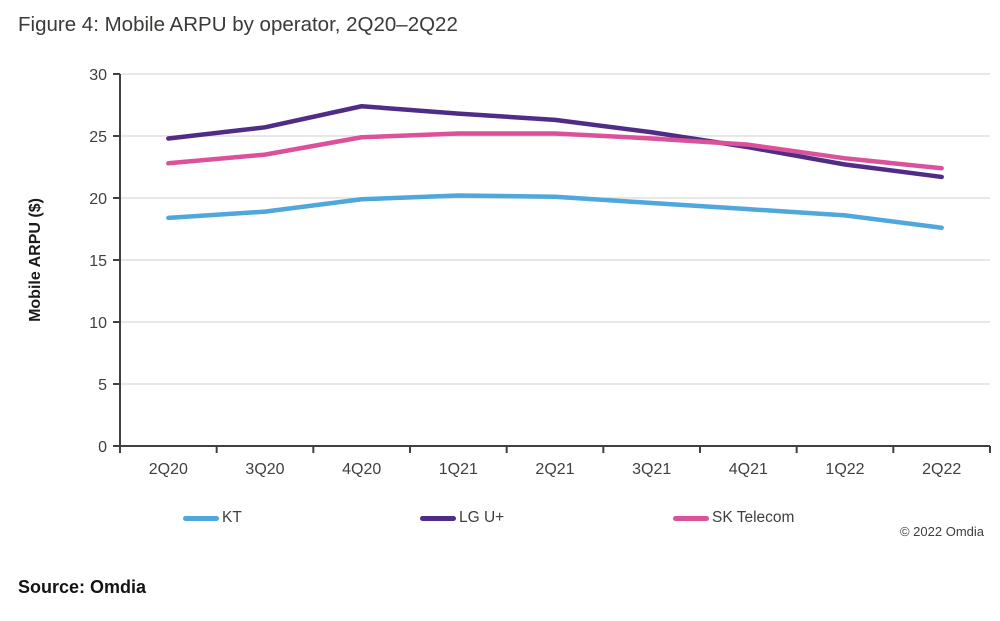 This screenshot has width=1000, height=621. What do you see at coordinates (102, 385) in the screenshot?
I see `svg-text: 5` at bounding box center [102, 385].